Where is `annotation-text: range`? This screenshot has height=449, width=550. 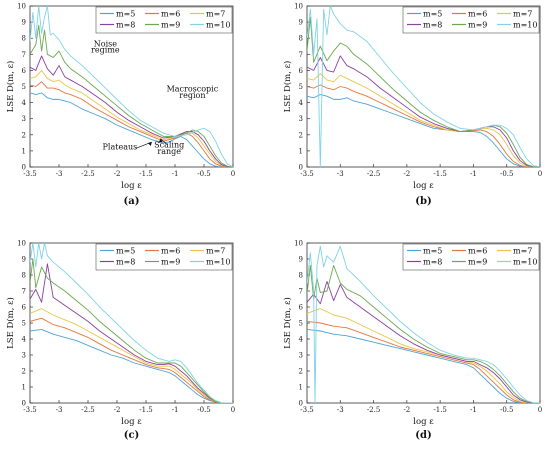 annotation-text: range is located at coordinates (169, 151).